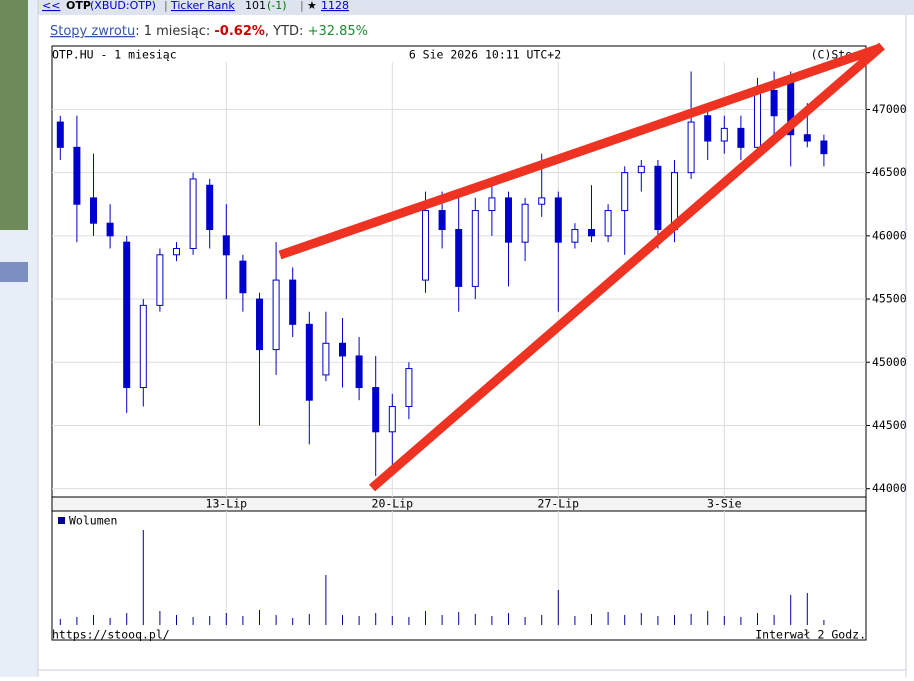  I want to click on y-tick-label: 44000, so click(889, 488).